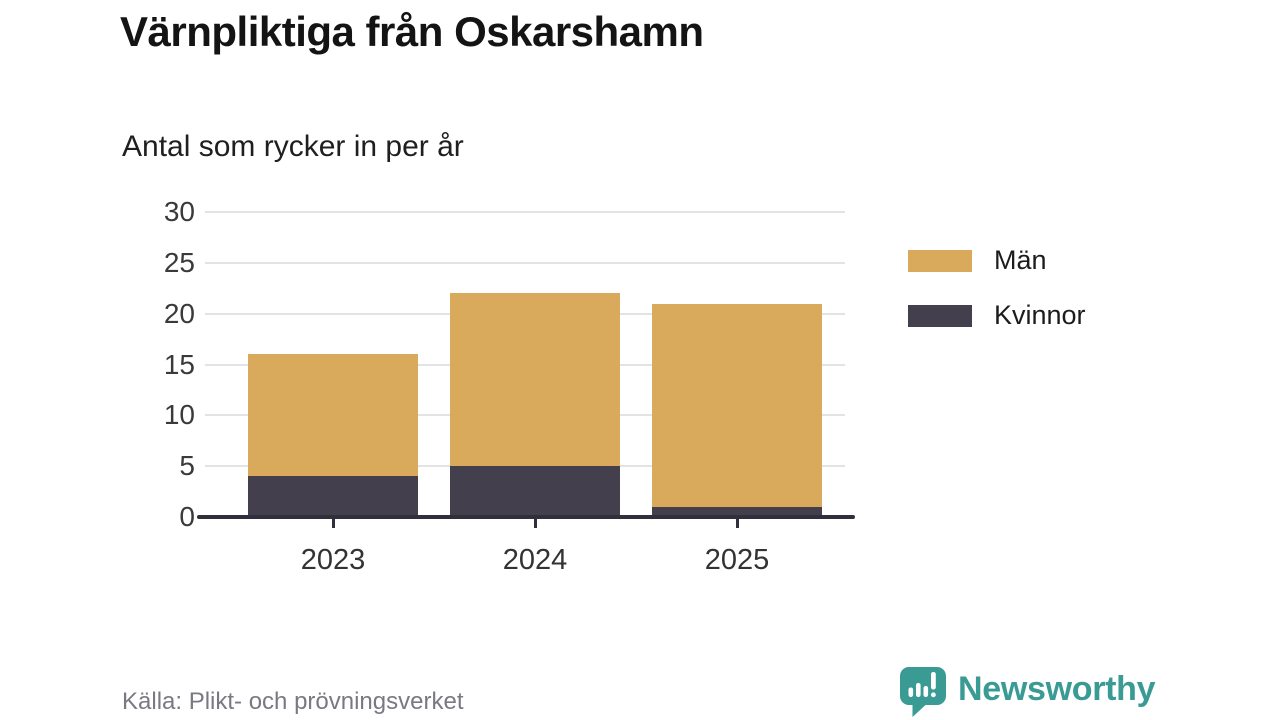 Image resolution: width=1280 pixels, height=720 pixels. I want to click on bar-segment-2023-Män, so click(333, 415).